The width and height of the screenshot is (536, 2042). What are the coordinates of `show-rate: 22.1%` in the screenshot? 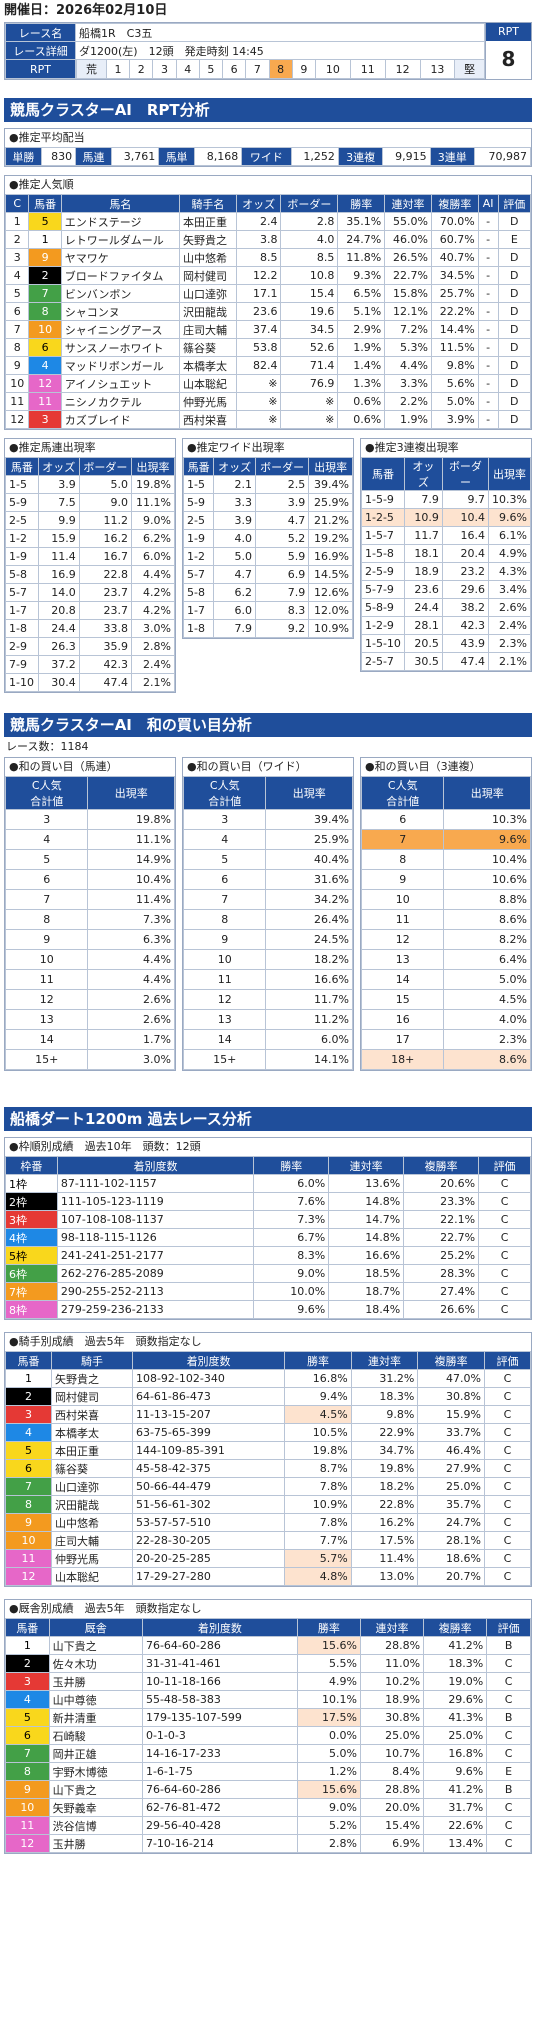 It's located at (441, 1219).